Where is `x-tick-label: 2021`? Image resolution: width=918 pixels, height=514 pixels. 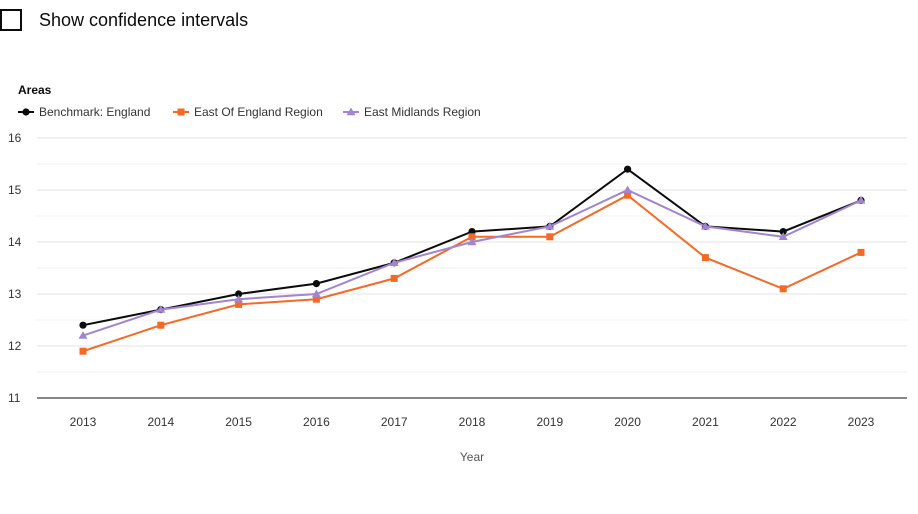 x-tick-label: 2021 is located at coordinates (705, 422).